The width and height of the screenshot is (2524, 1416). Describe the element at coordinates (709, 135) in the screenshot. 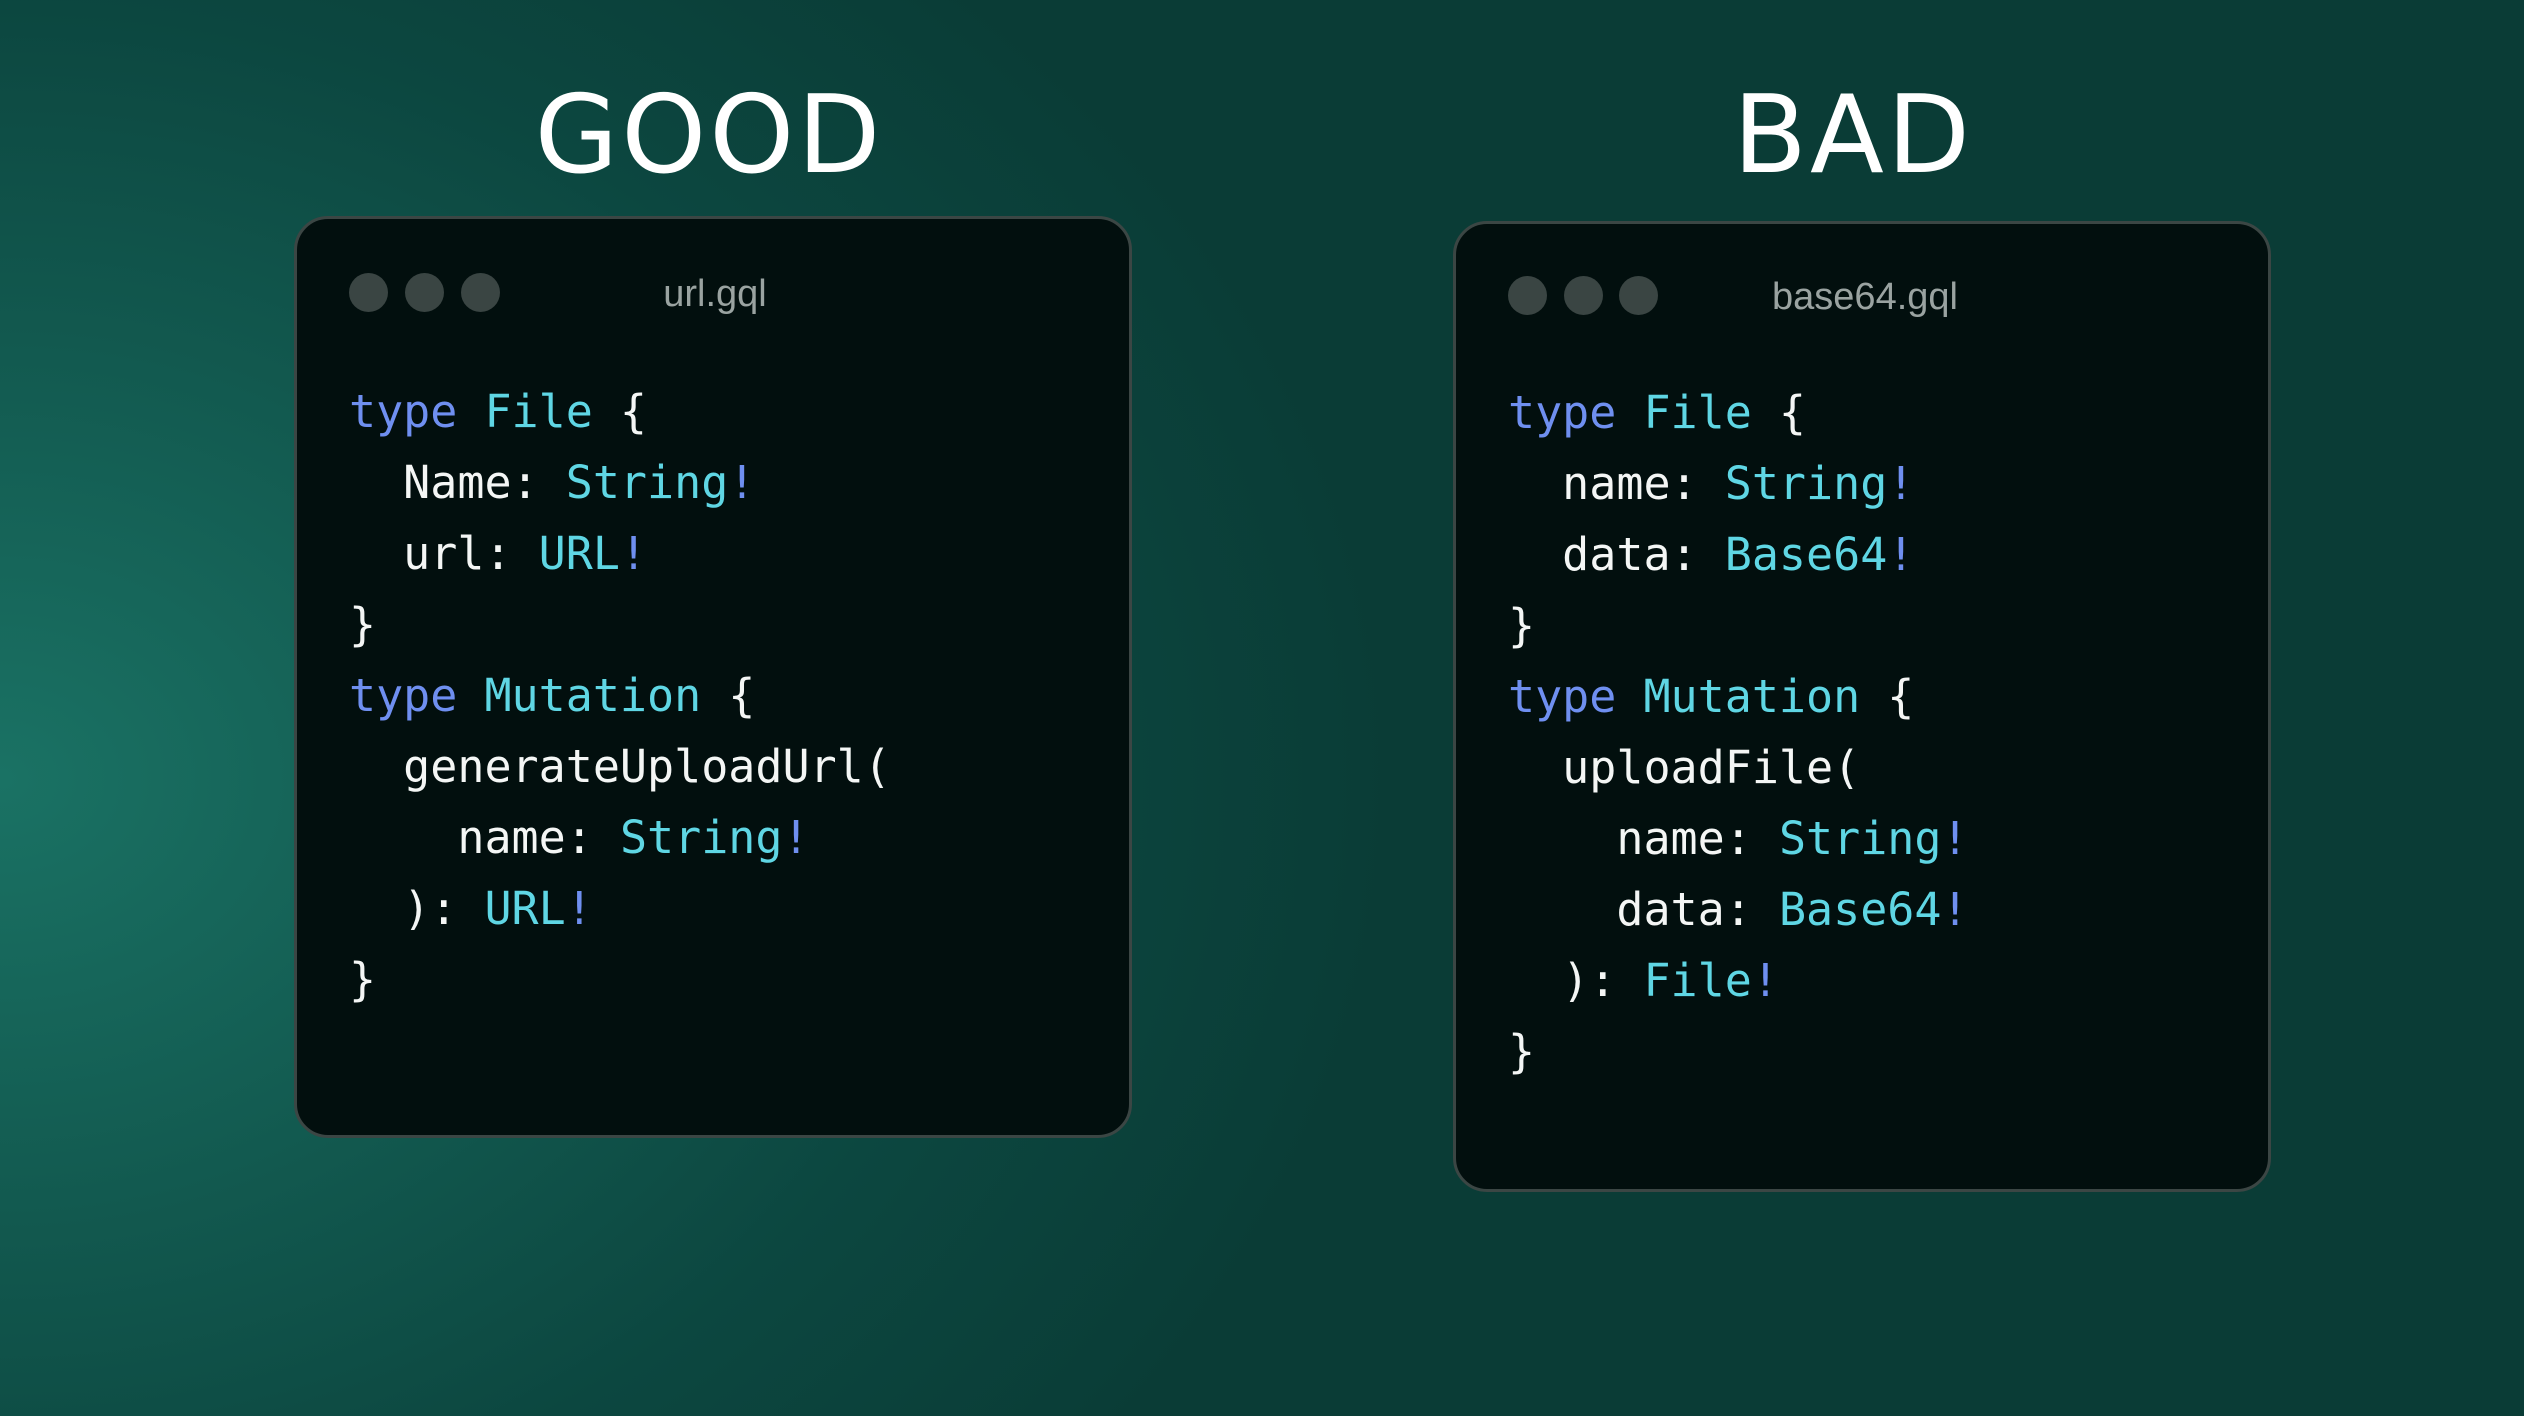

I see `good-heading: GOOD` at that location.